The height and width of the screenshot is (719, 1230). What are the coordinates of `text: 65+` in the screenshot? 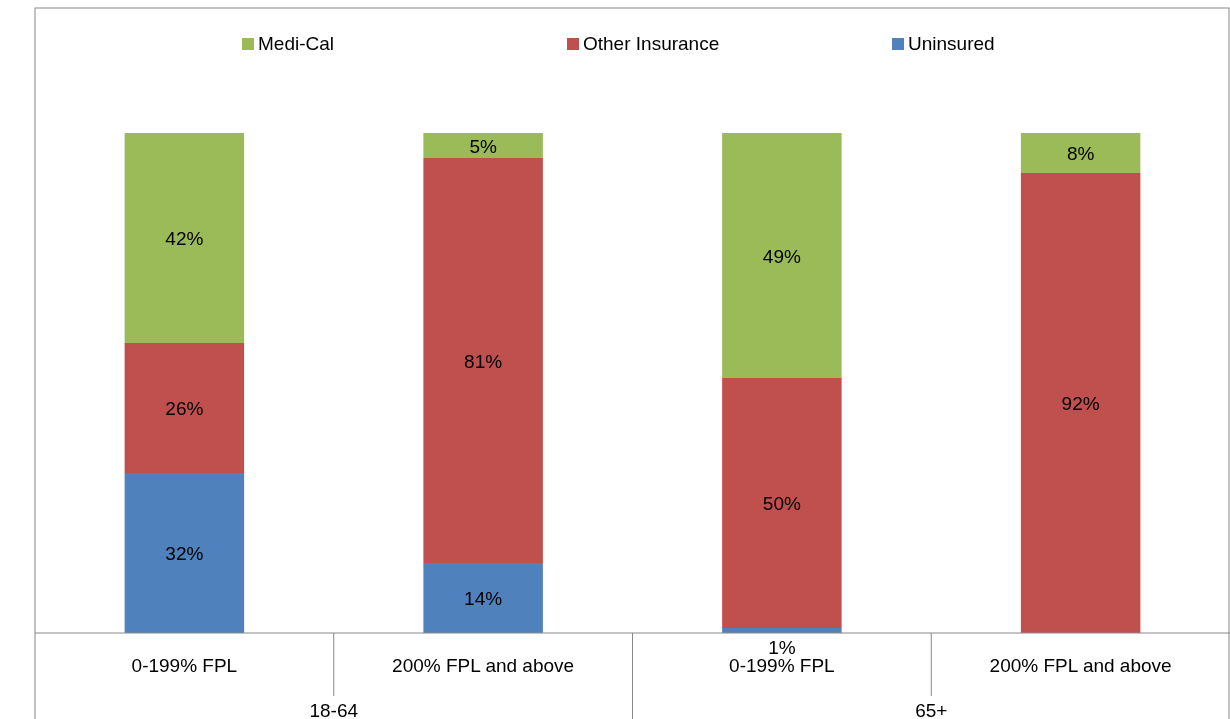 It's located at (931, 709).